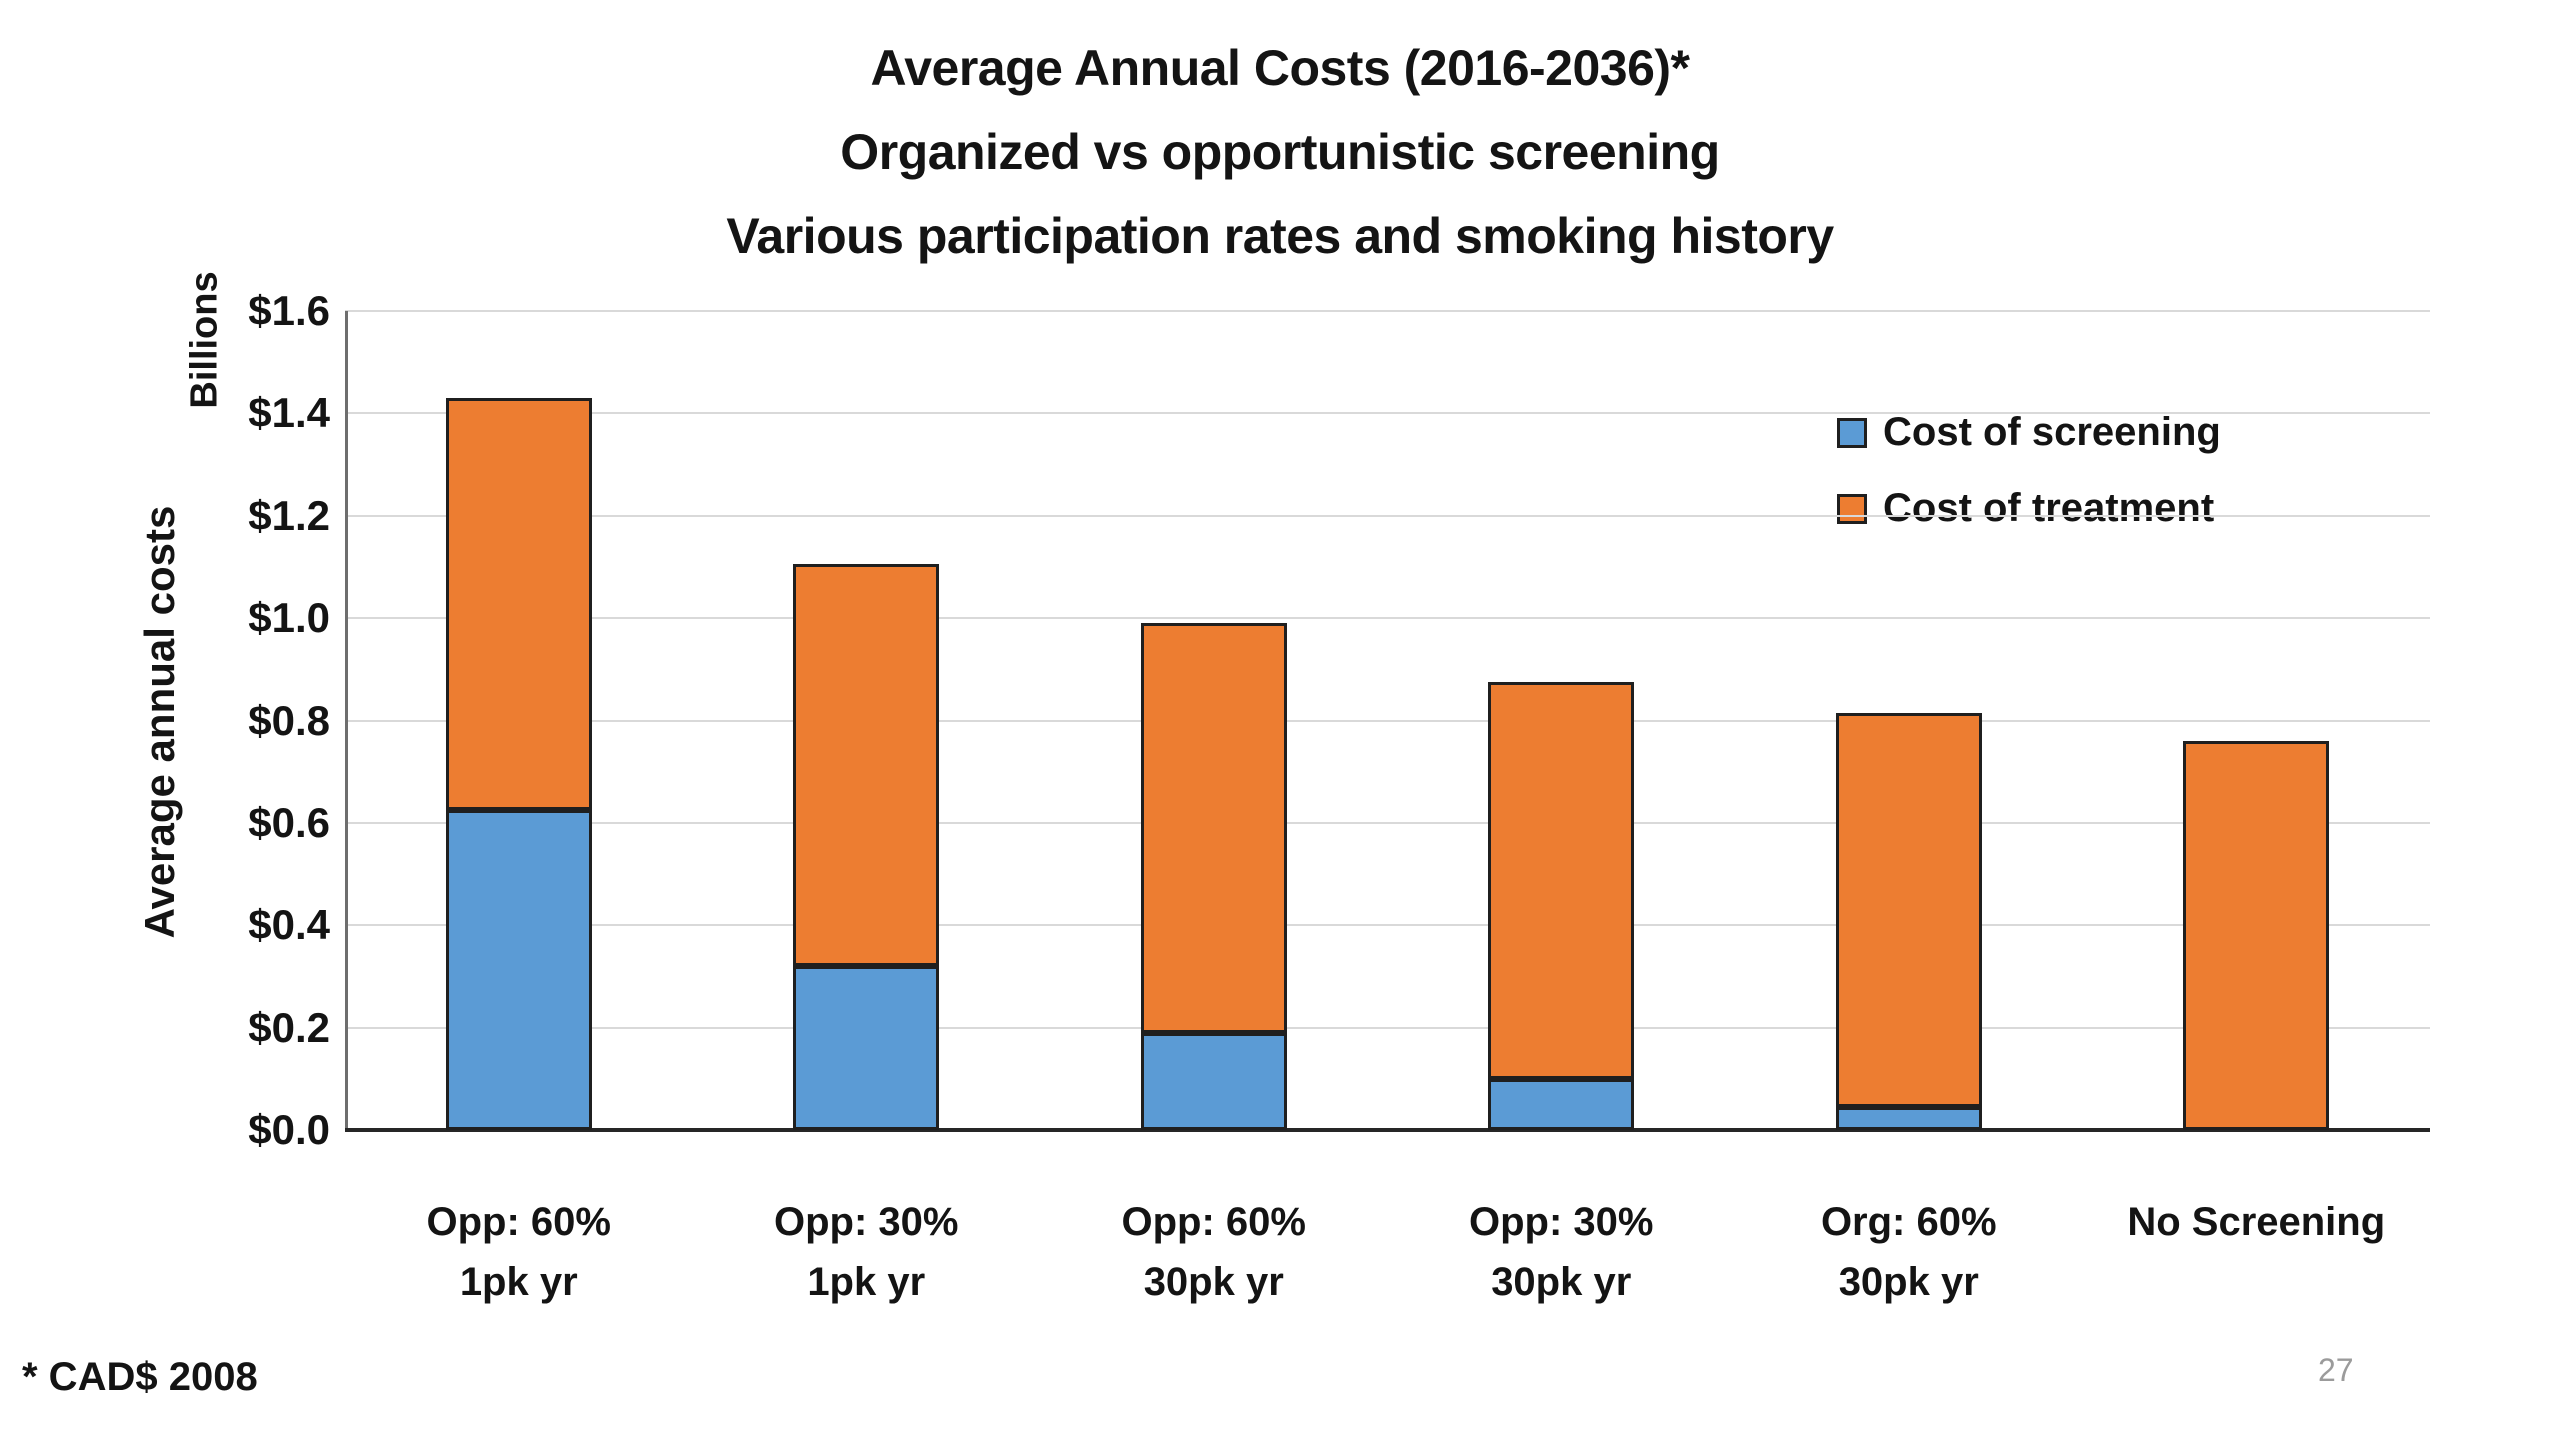  I want to click on footnote: * CAD$ 2008, so click(140, 1377).